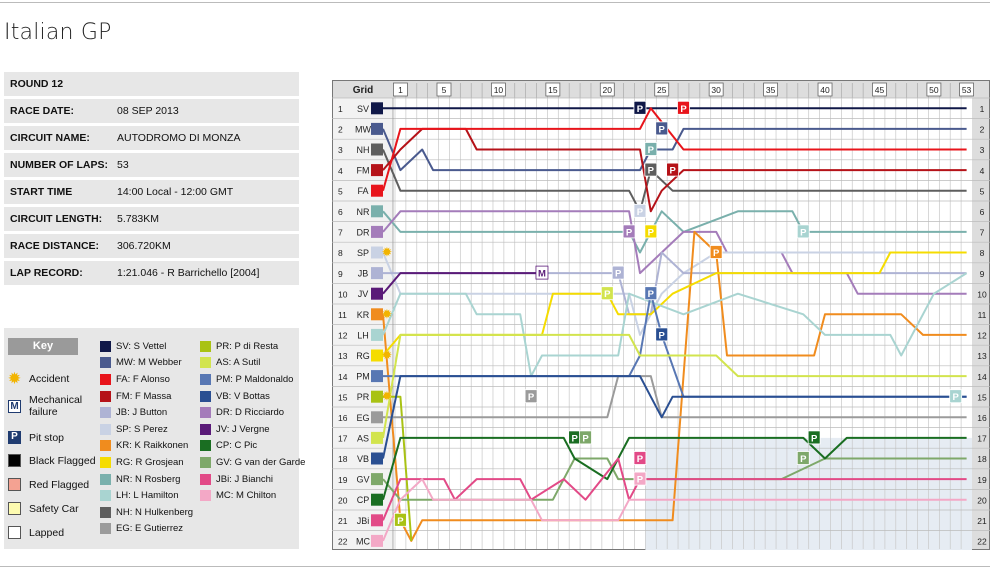  What do you see at coordinates (151, 165) in the screenshot?
I see `info-row: NUMBER OF LAPS: 53` at bounding box center [151, 165].